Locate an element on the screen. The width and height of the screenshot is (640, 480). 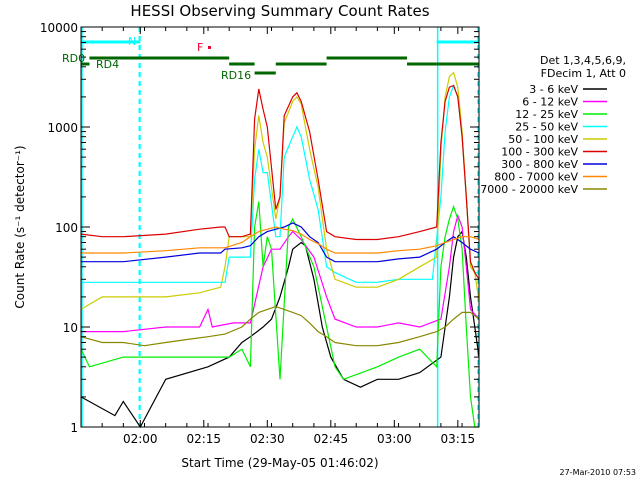
y-tick-label: 1000 is located at coordinates (62, 128).